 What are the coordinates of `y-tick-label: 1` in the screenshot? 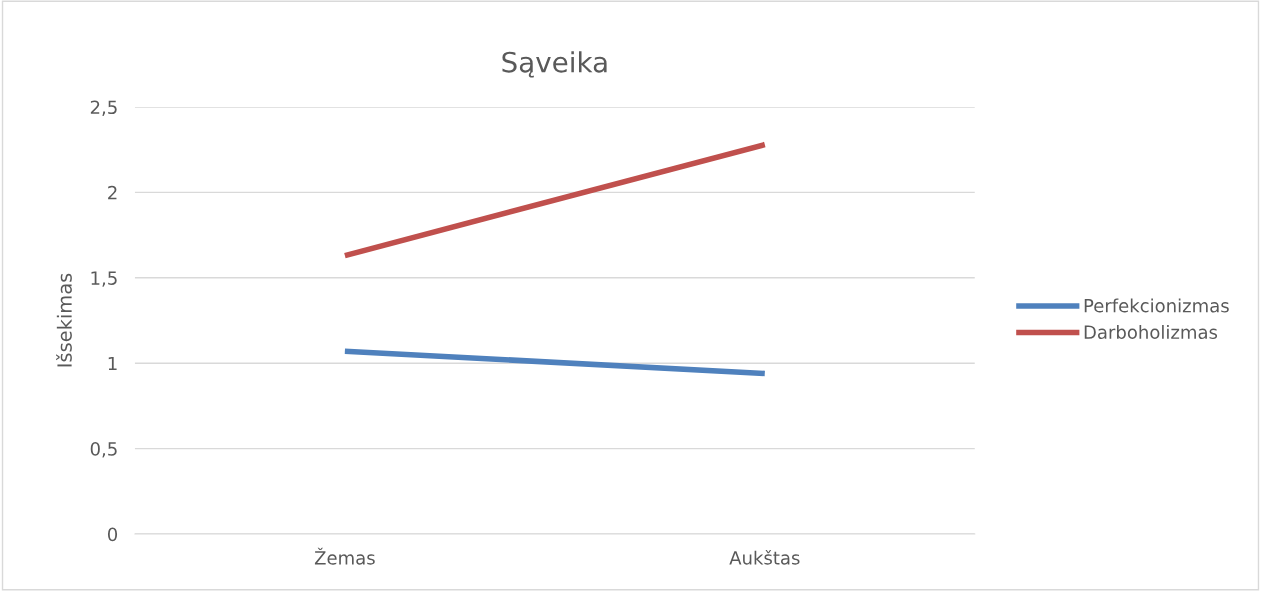 It's located at (112, 363).